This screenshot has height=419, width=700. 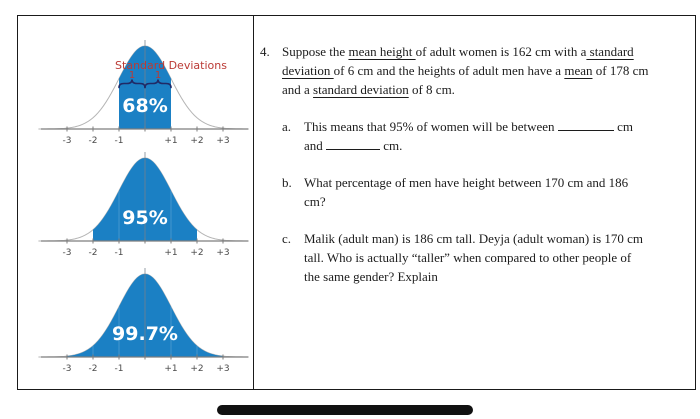 I want to click on percent-label: 68%, so click(x=144, y=106).